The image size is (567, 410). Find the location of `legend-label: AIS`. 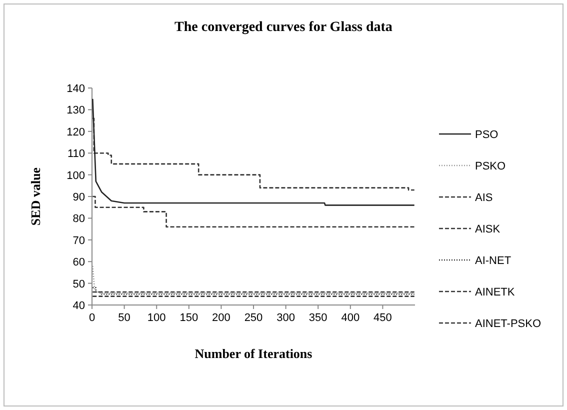

legend-label: AIS is located at coordinates (484, 198).